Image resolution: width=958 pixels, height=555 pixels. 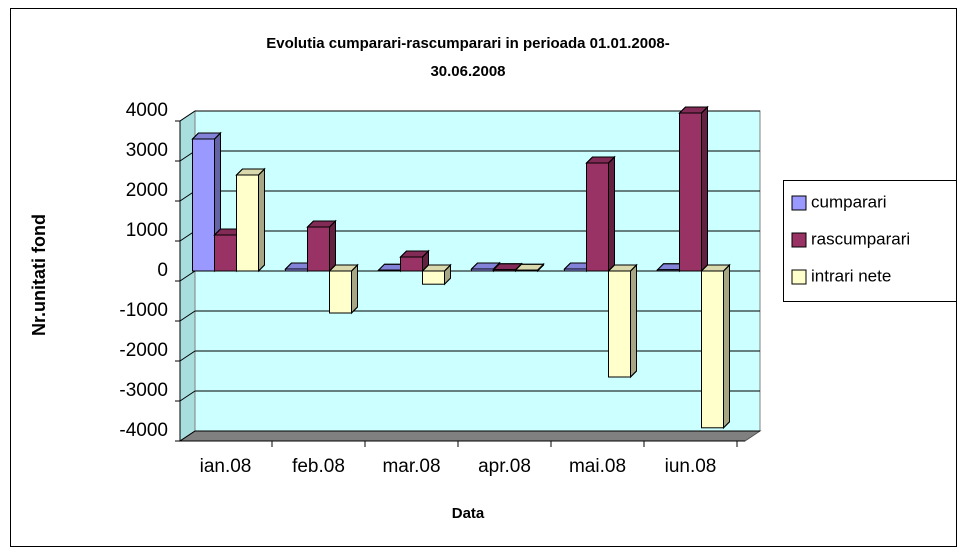 What do you see at coordinates (147, 150) in the screenshot?
I see `y-tick-label: 3000` at bounding box center [147, 150].